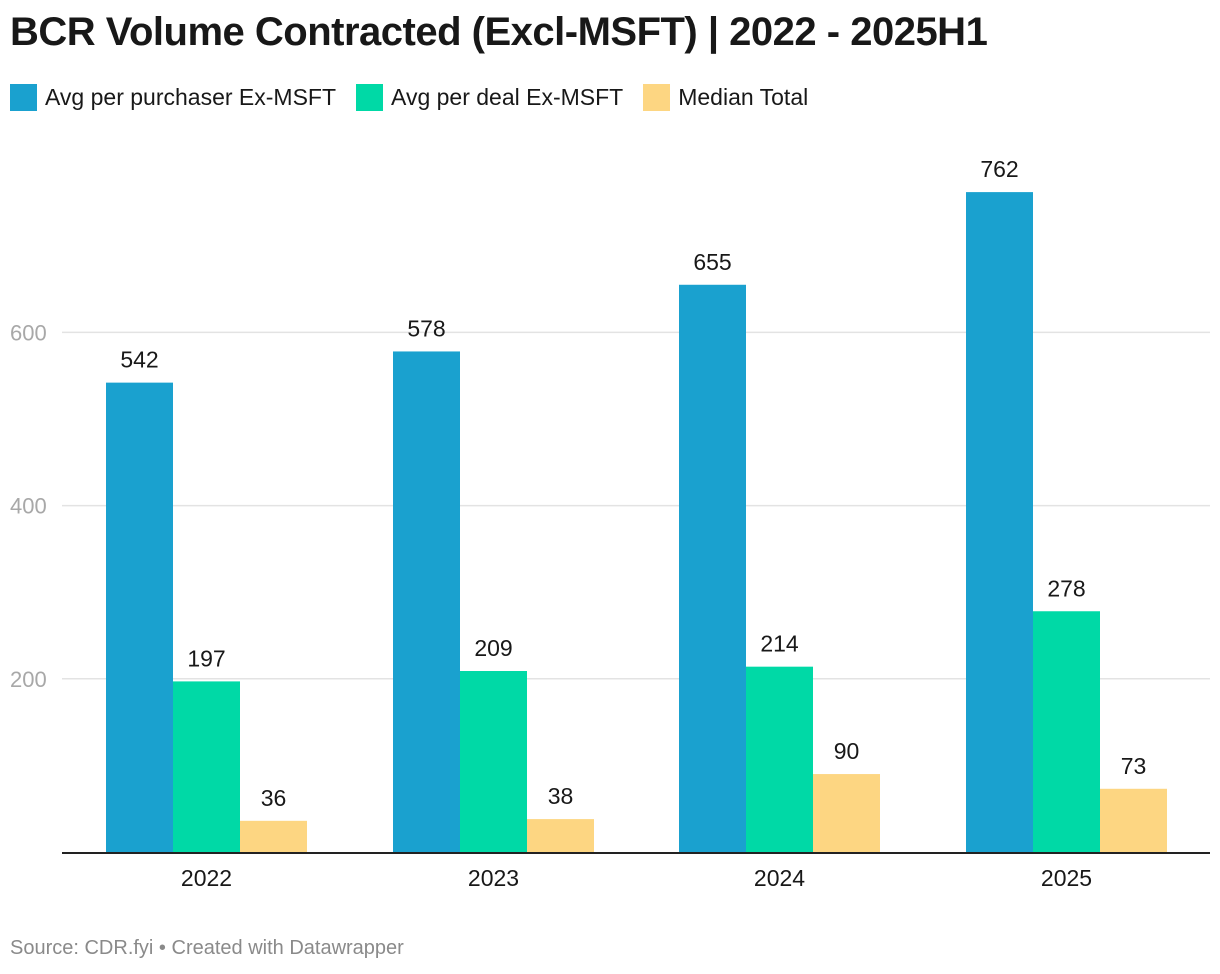 Image resolution: width=1220 pixels, height=974 pixels. I want to click on bar-value-label: 762, so click(999, 169).